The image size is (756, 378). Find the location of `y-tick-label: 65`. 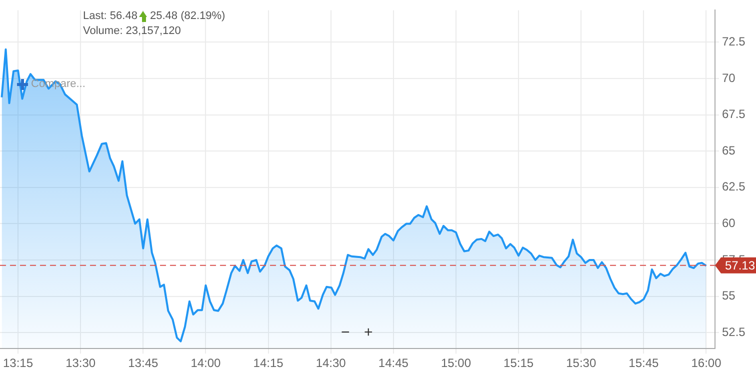

y-tick-label: 65 is located at coordinates (729, 150).